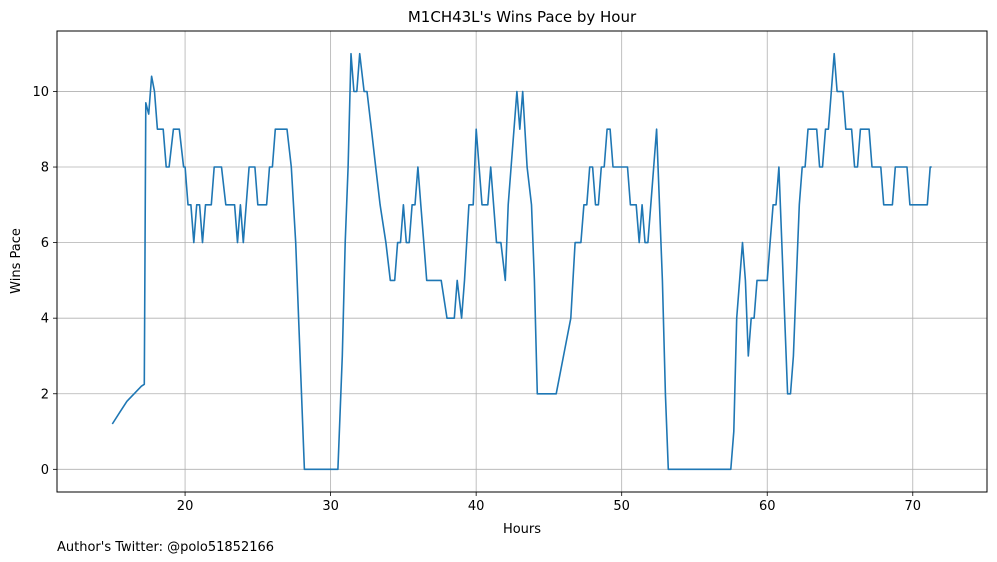 The height and width of the screenshot is (562, 997). Describe the element at coordinates (330, 506) in the screenshot. I see `x-tick-label: 30` at that location.